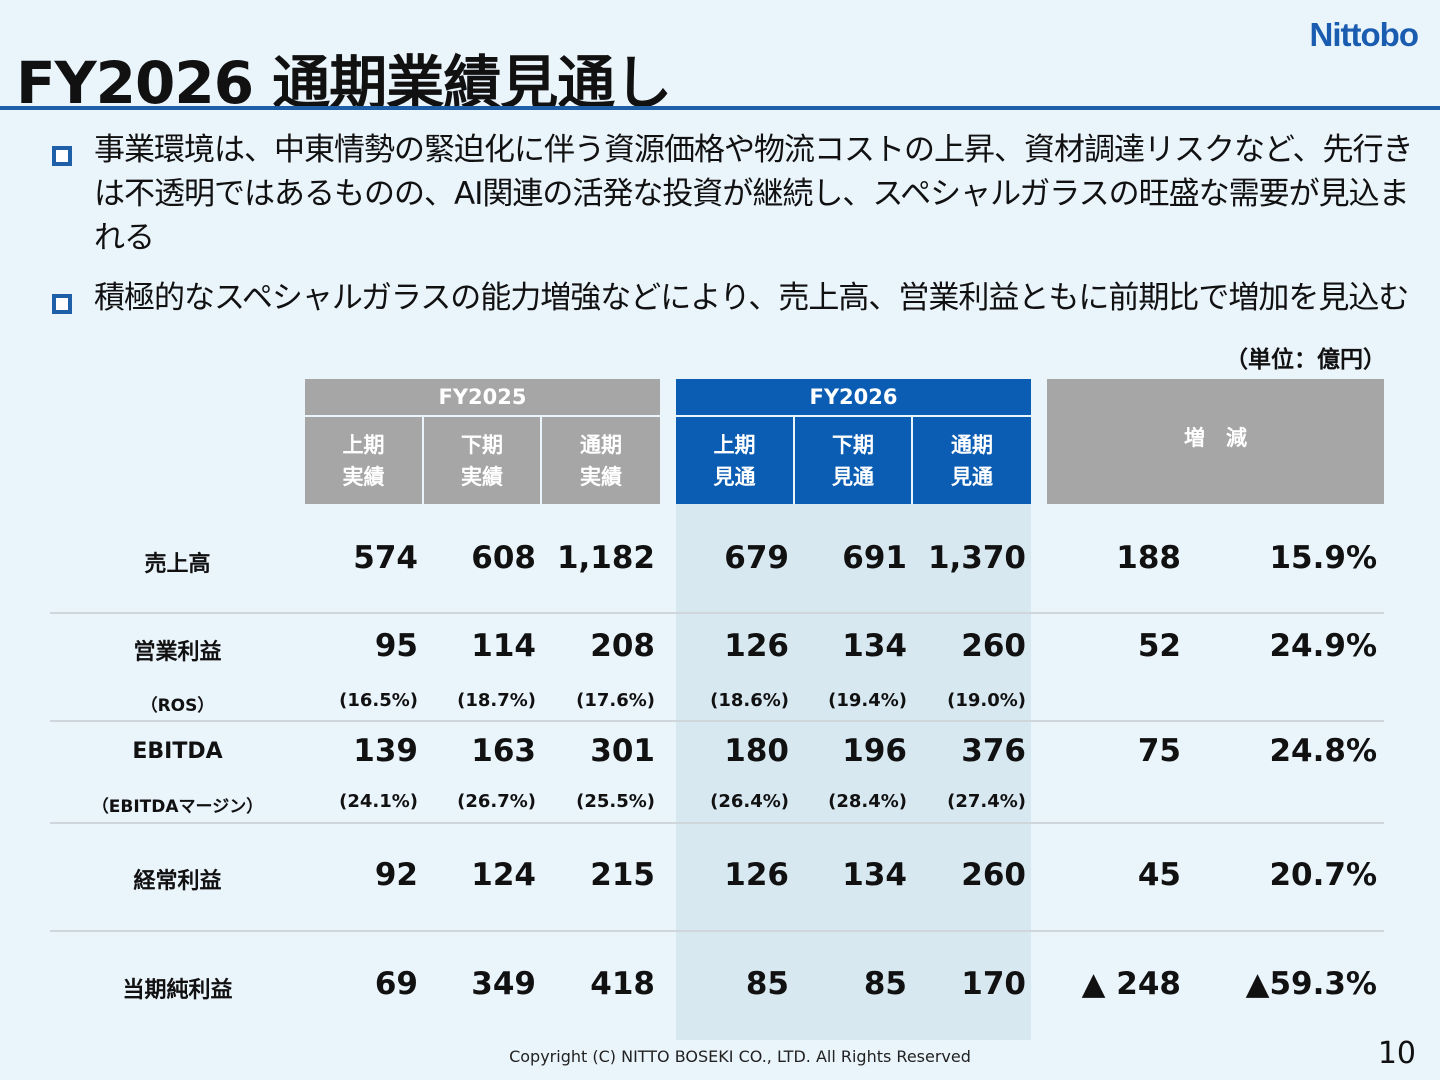  Describe the element at coordinates (749, 700) in the screenshot. I see `ratio-cell: (18.6%)` at that location.